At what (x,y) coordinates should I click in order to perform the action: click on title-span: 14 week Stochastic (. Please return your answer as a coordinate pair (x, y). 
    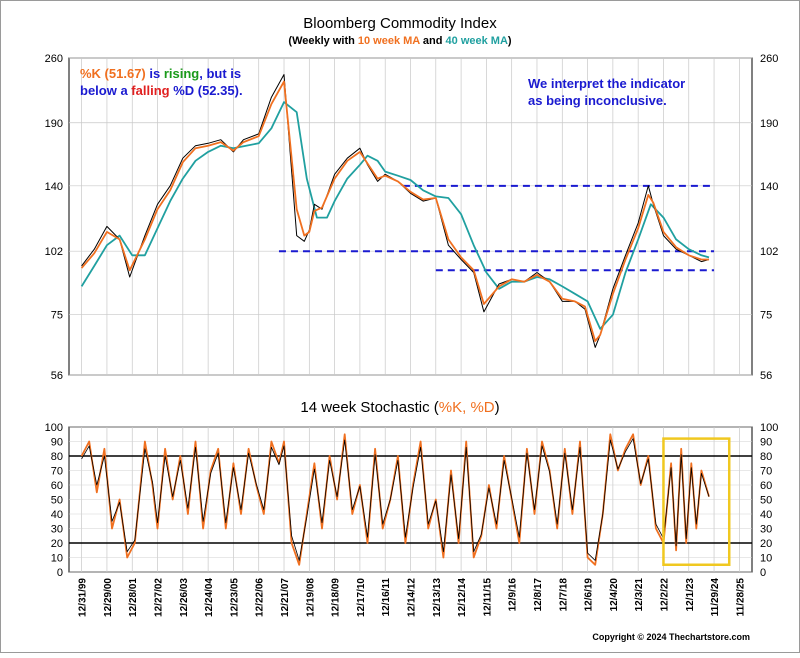
    Looking at the image, I should click on (369, 407).